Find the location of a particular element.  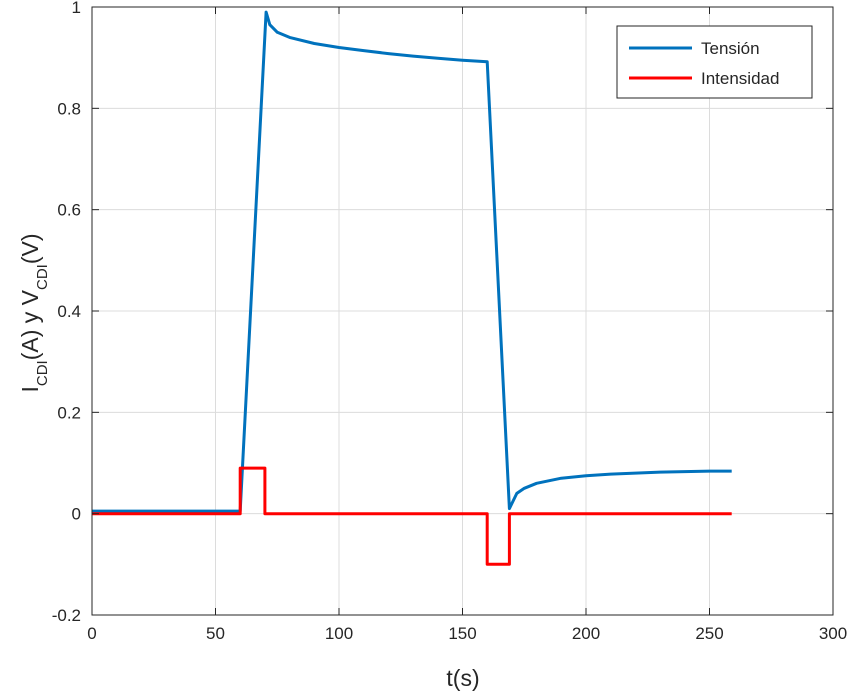

legend-label: Intensidad is located at coordinates (740, 78).